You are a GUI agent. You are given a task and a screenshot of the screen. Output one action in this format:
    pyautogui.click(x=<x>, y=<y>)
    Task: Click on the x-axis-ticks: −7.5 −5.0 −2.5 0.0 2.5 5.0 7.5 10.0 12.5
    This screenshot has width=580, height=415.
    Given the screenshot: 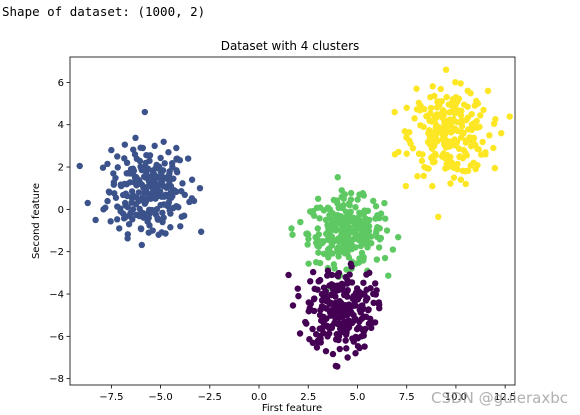 What is the action you would take?
    pyautogui.click(x=307, y=394)
    